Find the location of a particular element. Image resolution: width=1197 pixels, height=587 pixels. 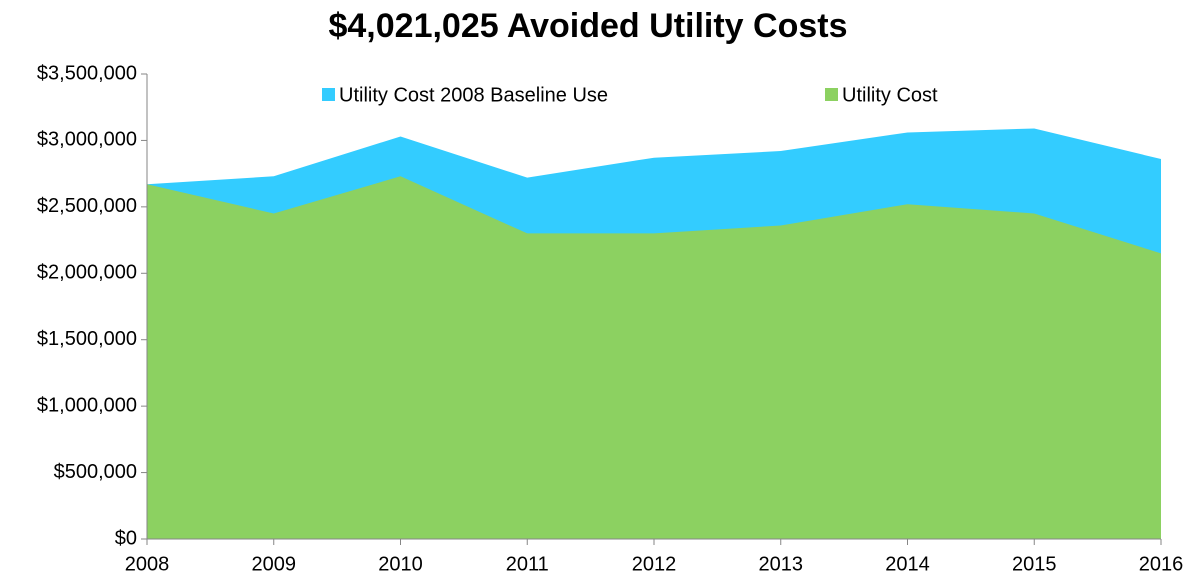

y-tick-label: $3,500,000 is located at coordinates (87, 73).